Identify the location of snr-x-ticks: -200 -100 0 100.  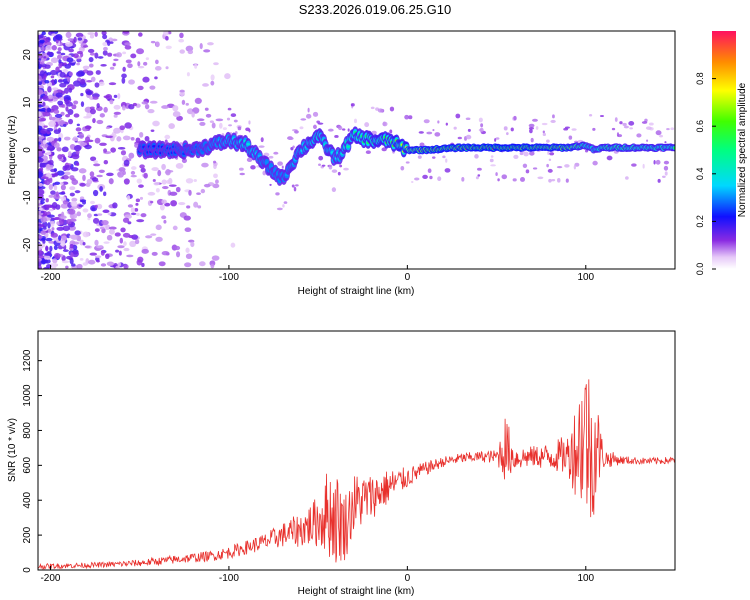
(317, 575).